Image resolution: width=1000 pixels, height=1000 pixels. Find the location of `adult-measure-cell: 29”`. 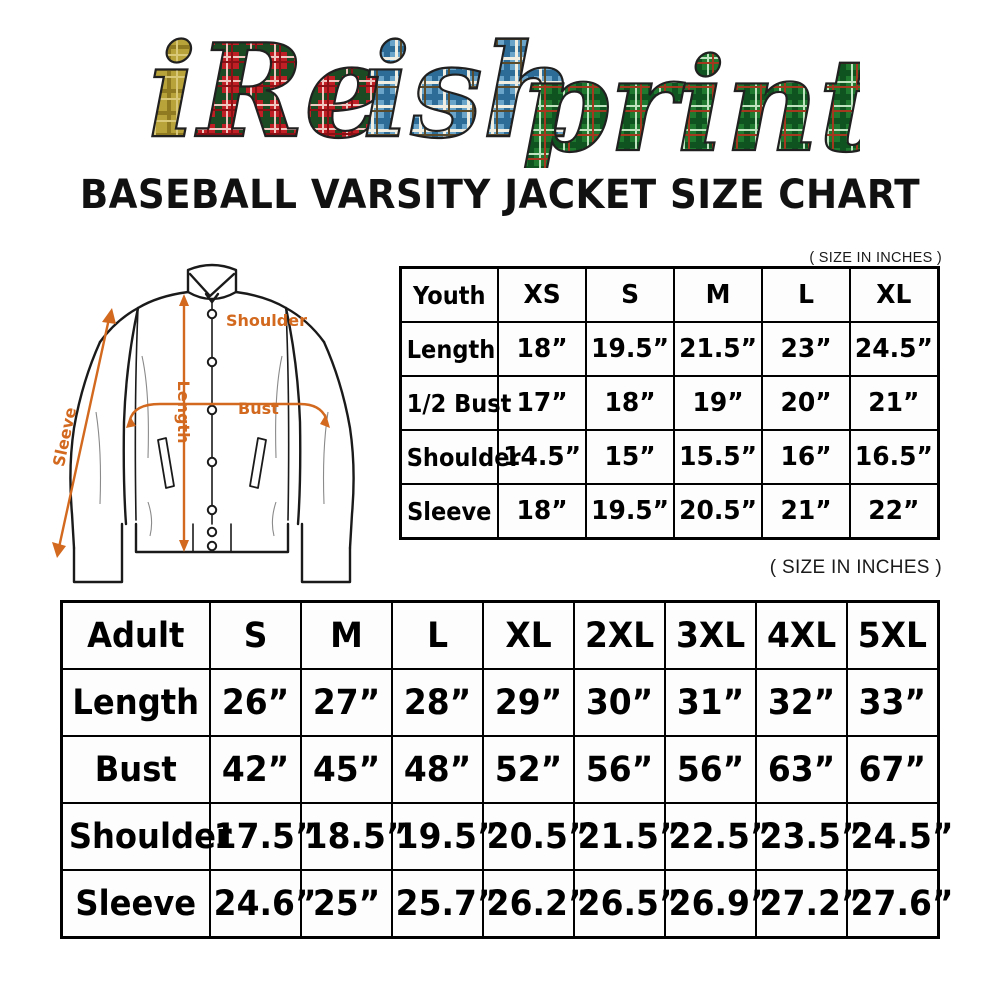

adult-measure-cell: 29” is located at coordinates (528, 702).